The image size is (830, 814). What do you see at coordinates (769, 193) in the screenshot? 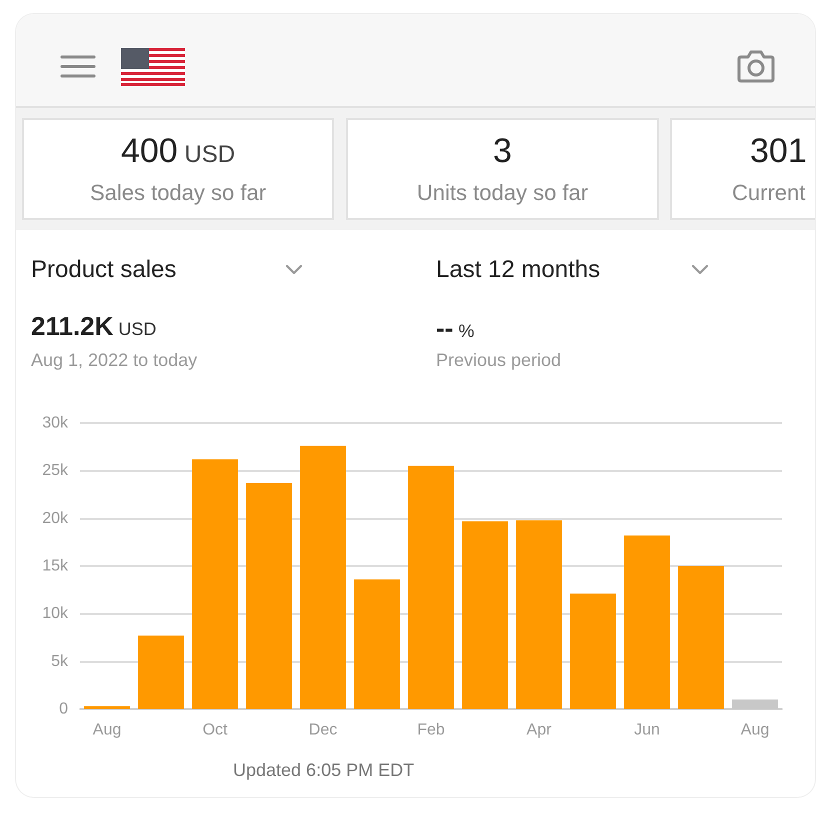
I see `text: Current` at bounding box center [769, 193].